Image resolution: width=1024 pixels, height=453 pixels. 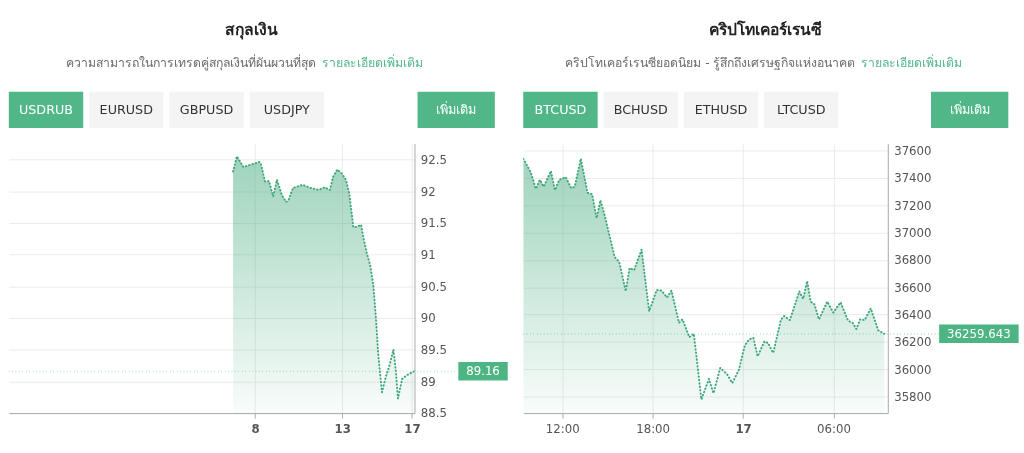 What do you see at coordinates (913, 150) in the screenshot?
I see `y-tick-label: 37600` at bounding box center [913, 150].